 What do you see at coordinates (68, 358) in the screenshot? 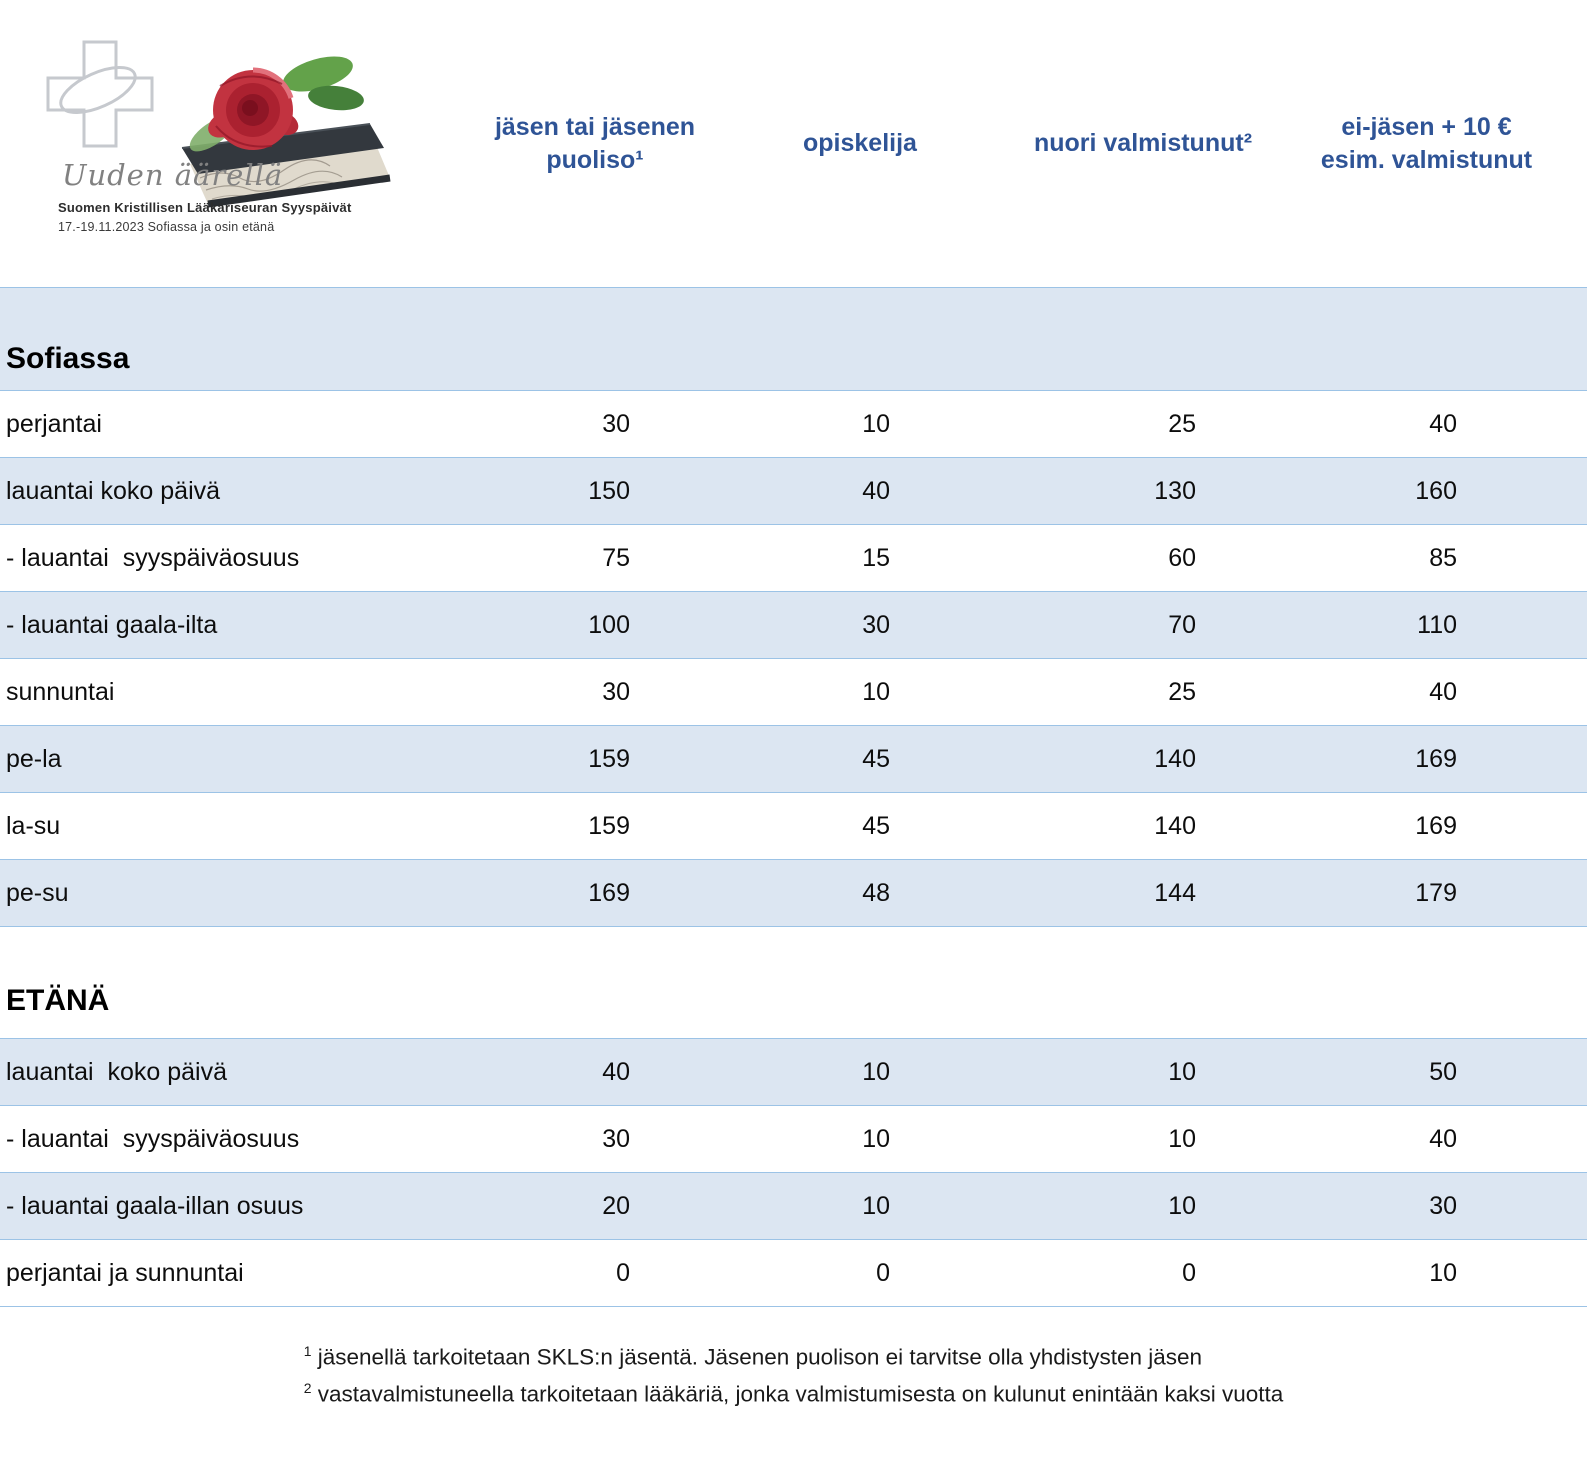
I see `section-title: Sofiassa` at bounding box center [68, 358].